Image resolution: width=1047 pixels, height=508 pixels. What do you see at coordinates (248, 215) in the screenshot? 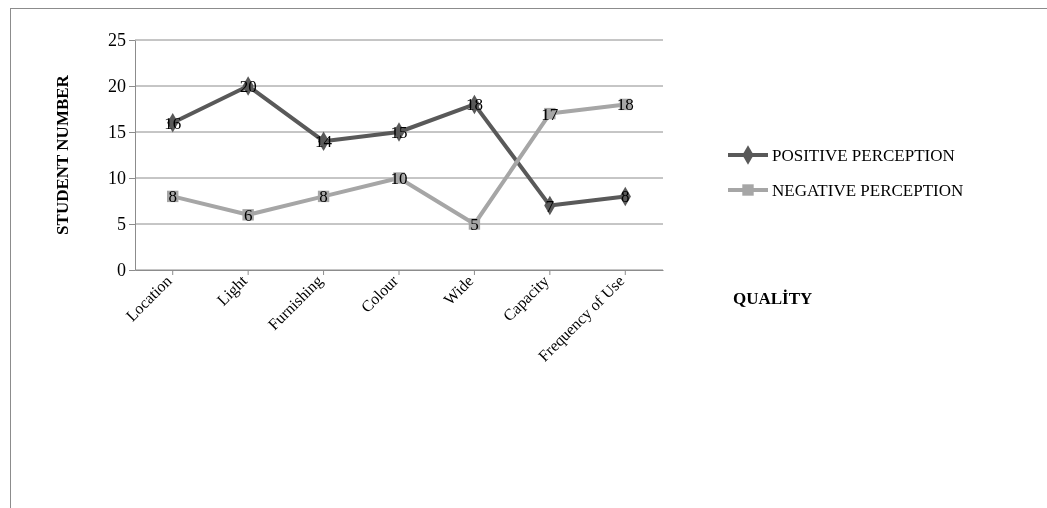
I see `data-label: 6` at bounding box center [248, 215].